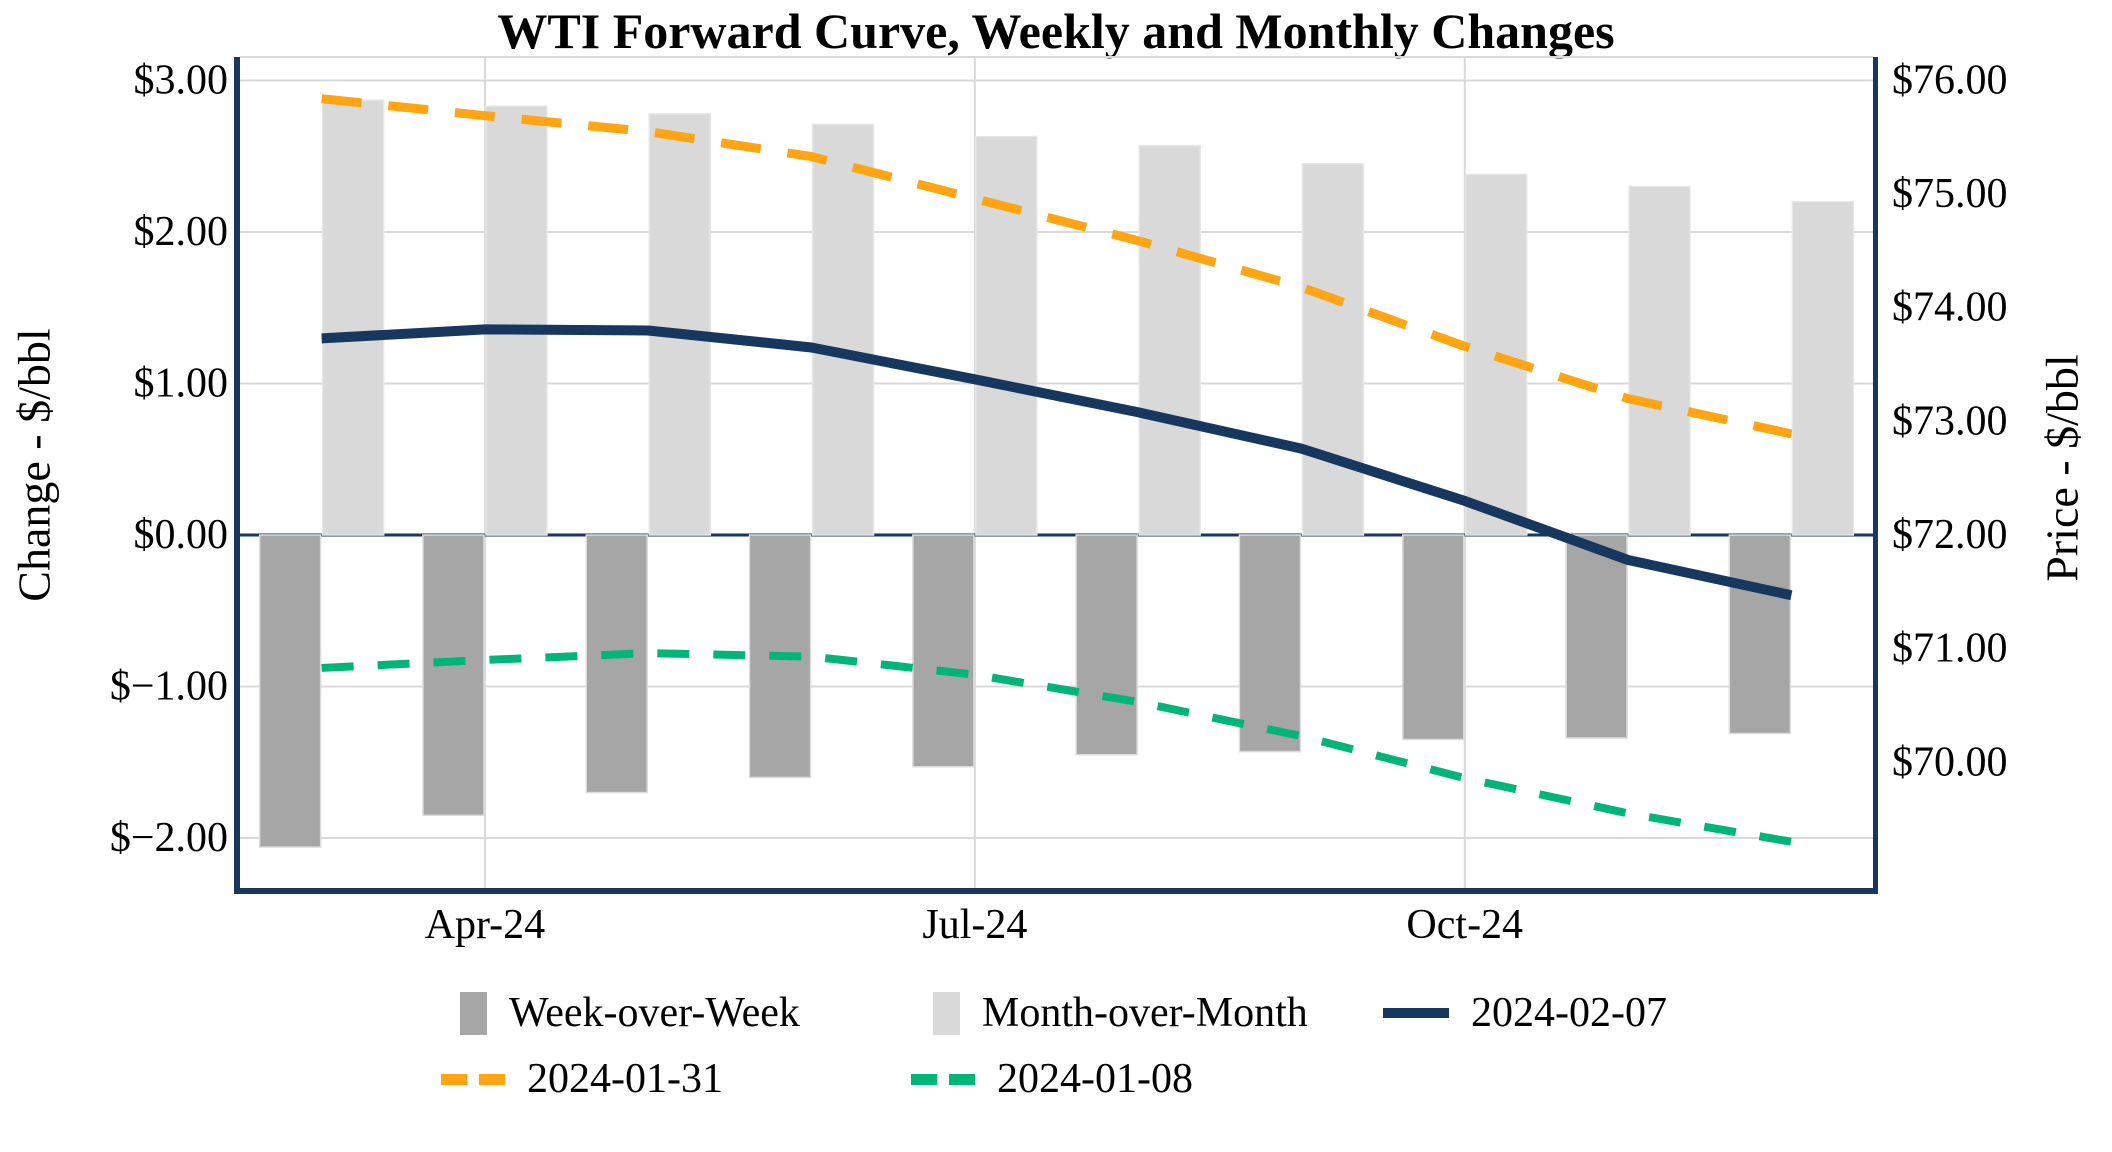  Describe the element at coordinates (1950, 80) in the screenshot. I see `right-axis-tick: $76.00` at that location.